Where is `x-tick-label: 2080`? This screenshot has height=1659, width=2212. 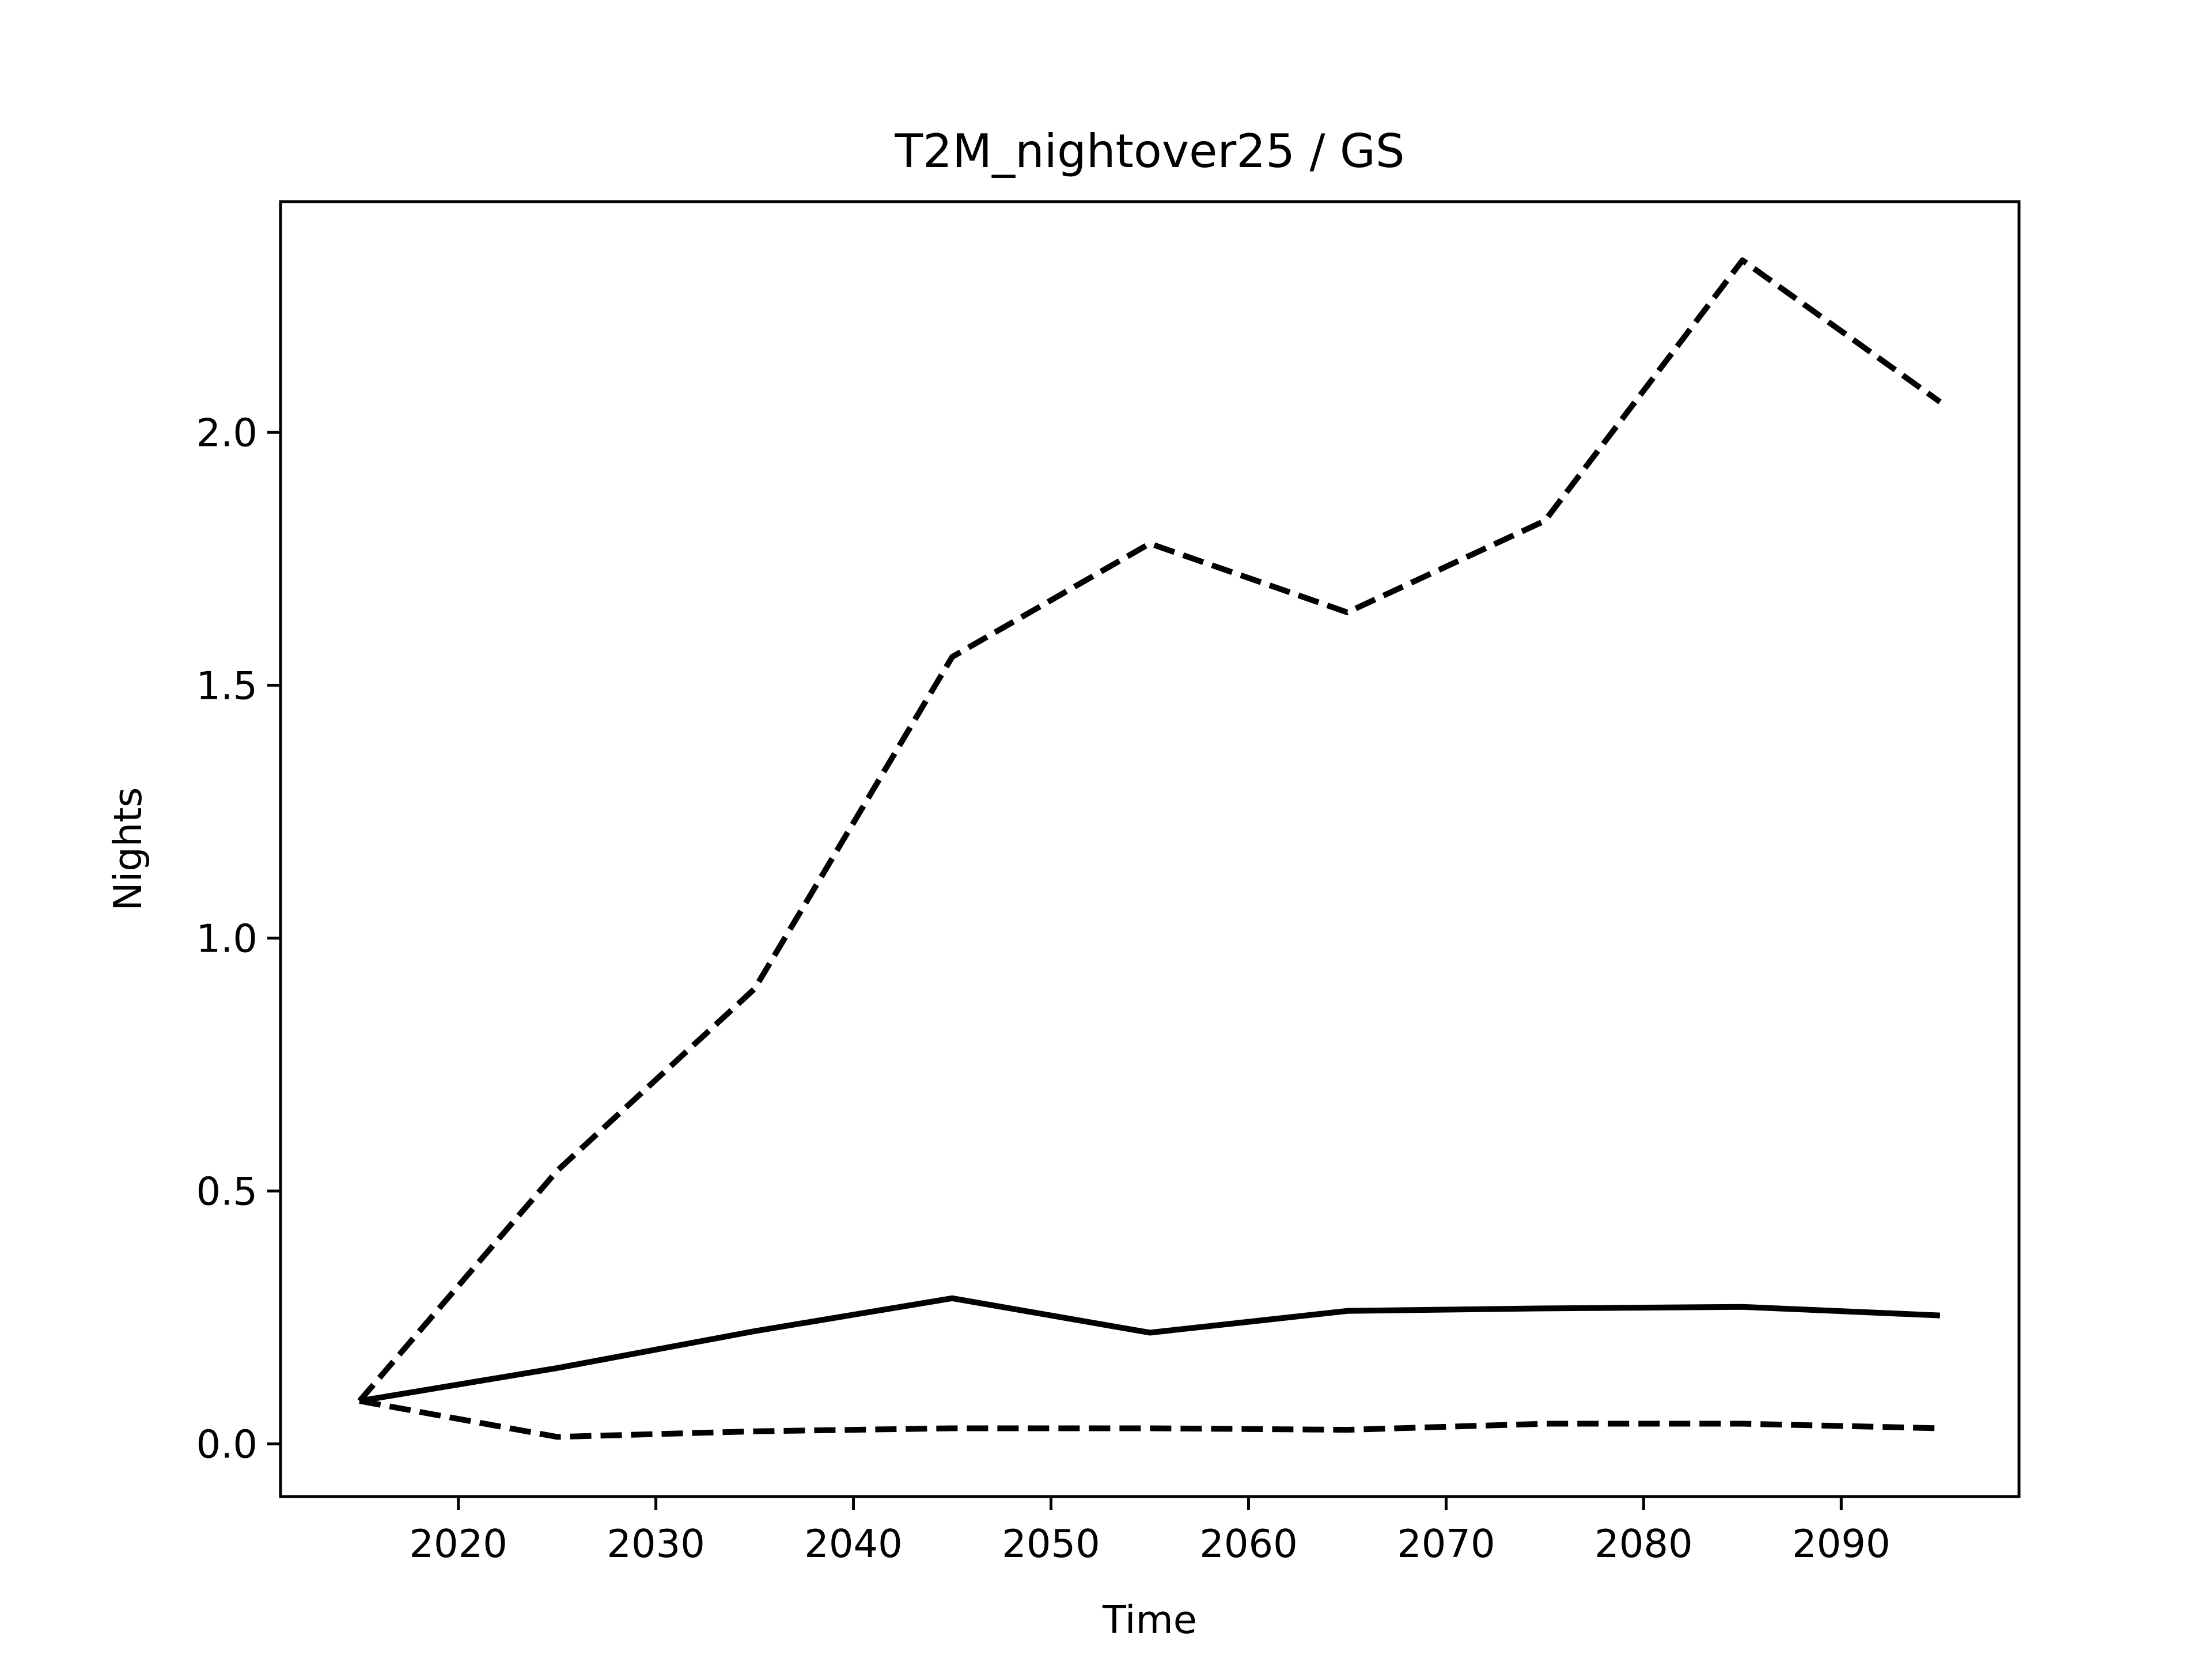
x-tick-label: 2080 is located at coordinates (1643, 1543).